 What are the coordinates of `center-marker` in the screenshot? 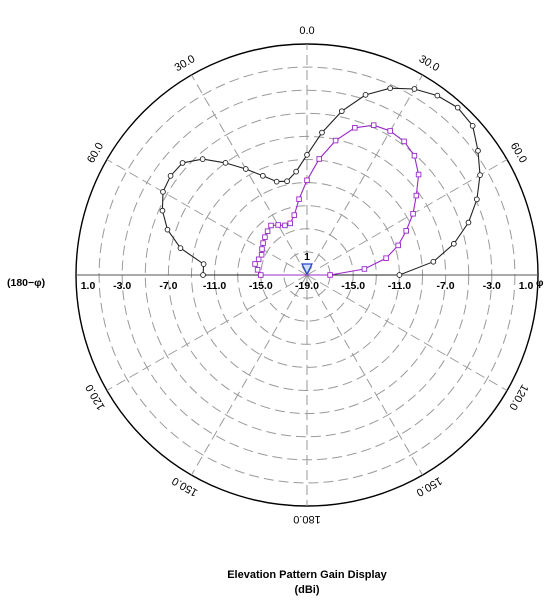 It's located at (307, 269).